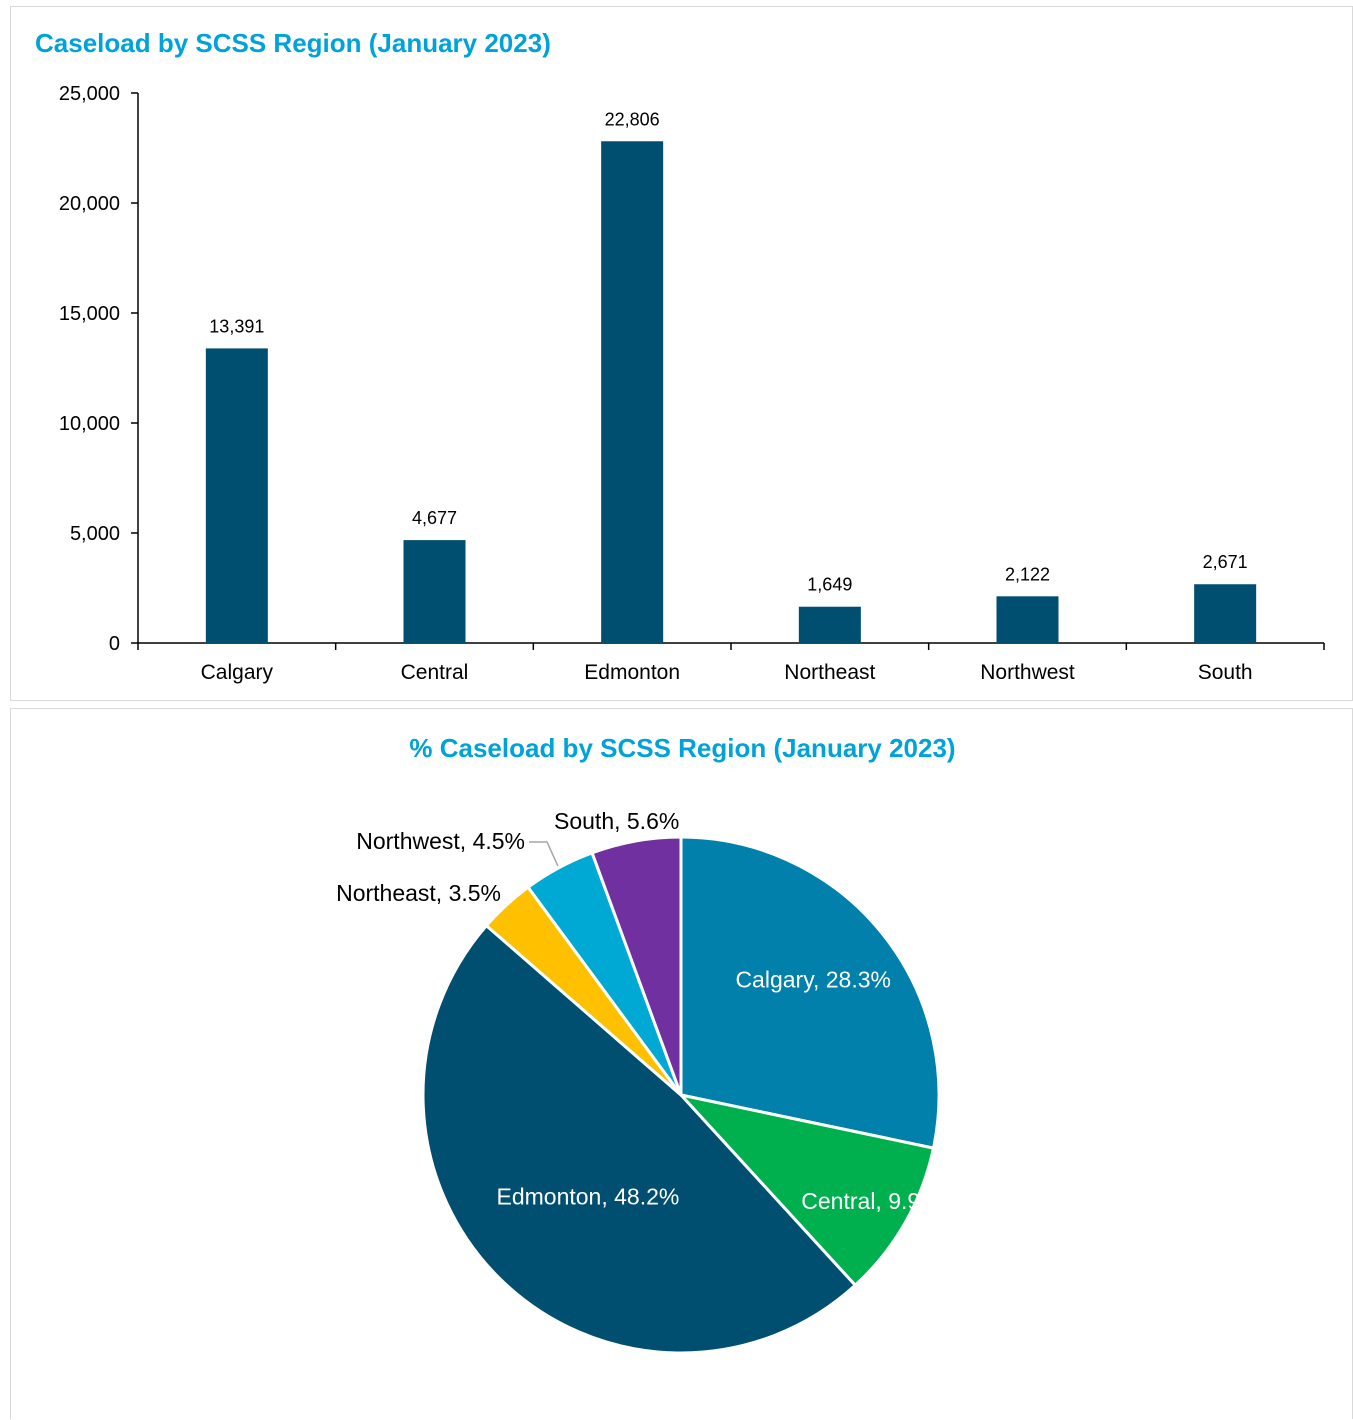 The width and height of the screenshot is (1353, 1420). I want to click on data-label: 2,122, so click(1027, 574).